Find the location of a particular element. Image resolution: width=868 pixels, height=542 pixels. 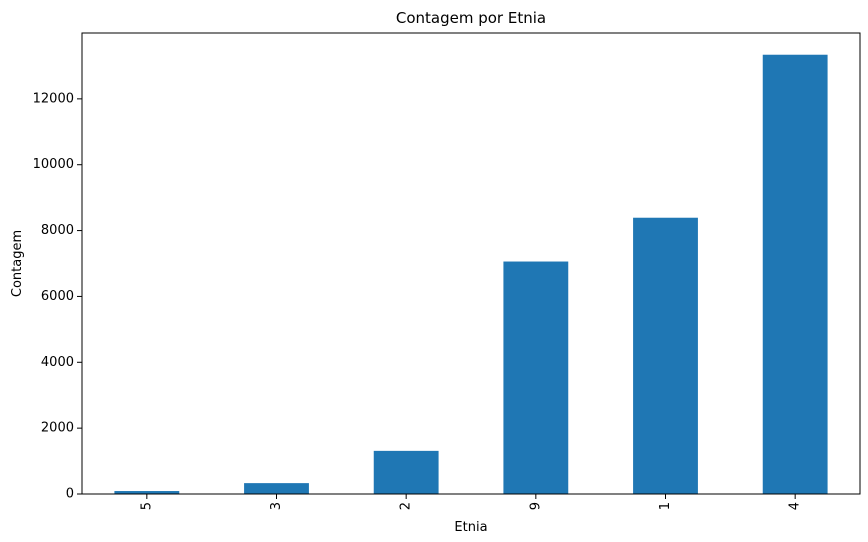

x-tick-label-5: 5 is located at coordinates (146, 506).